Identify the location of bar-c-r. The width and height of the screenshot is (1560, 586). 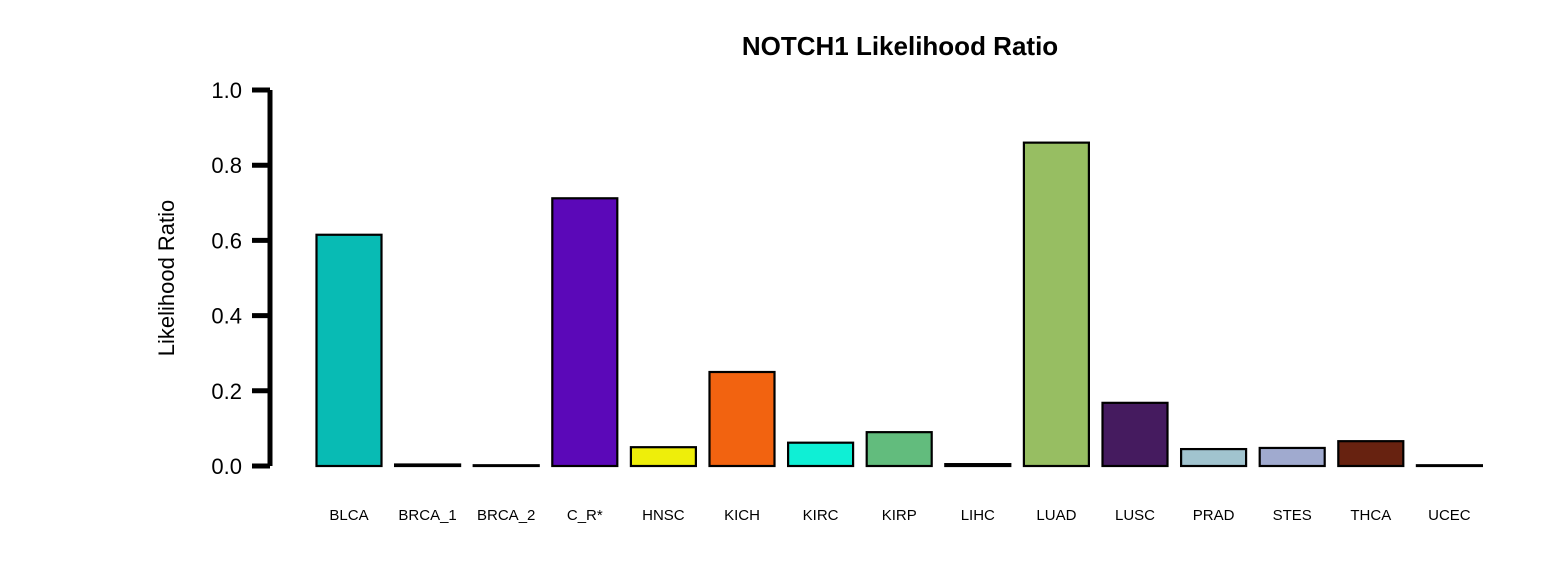
(585, 332).